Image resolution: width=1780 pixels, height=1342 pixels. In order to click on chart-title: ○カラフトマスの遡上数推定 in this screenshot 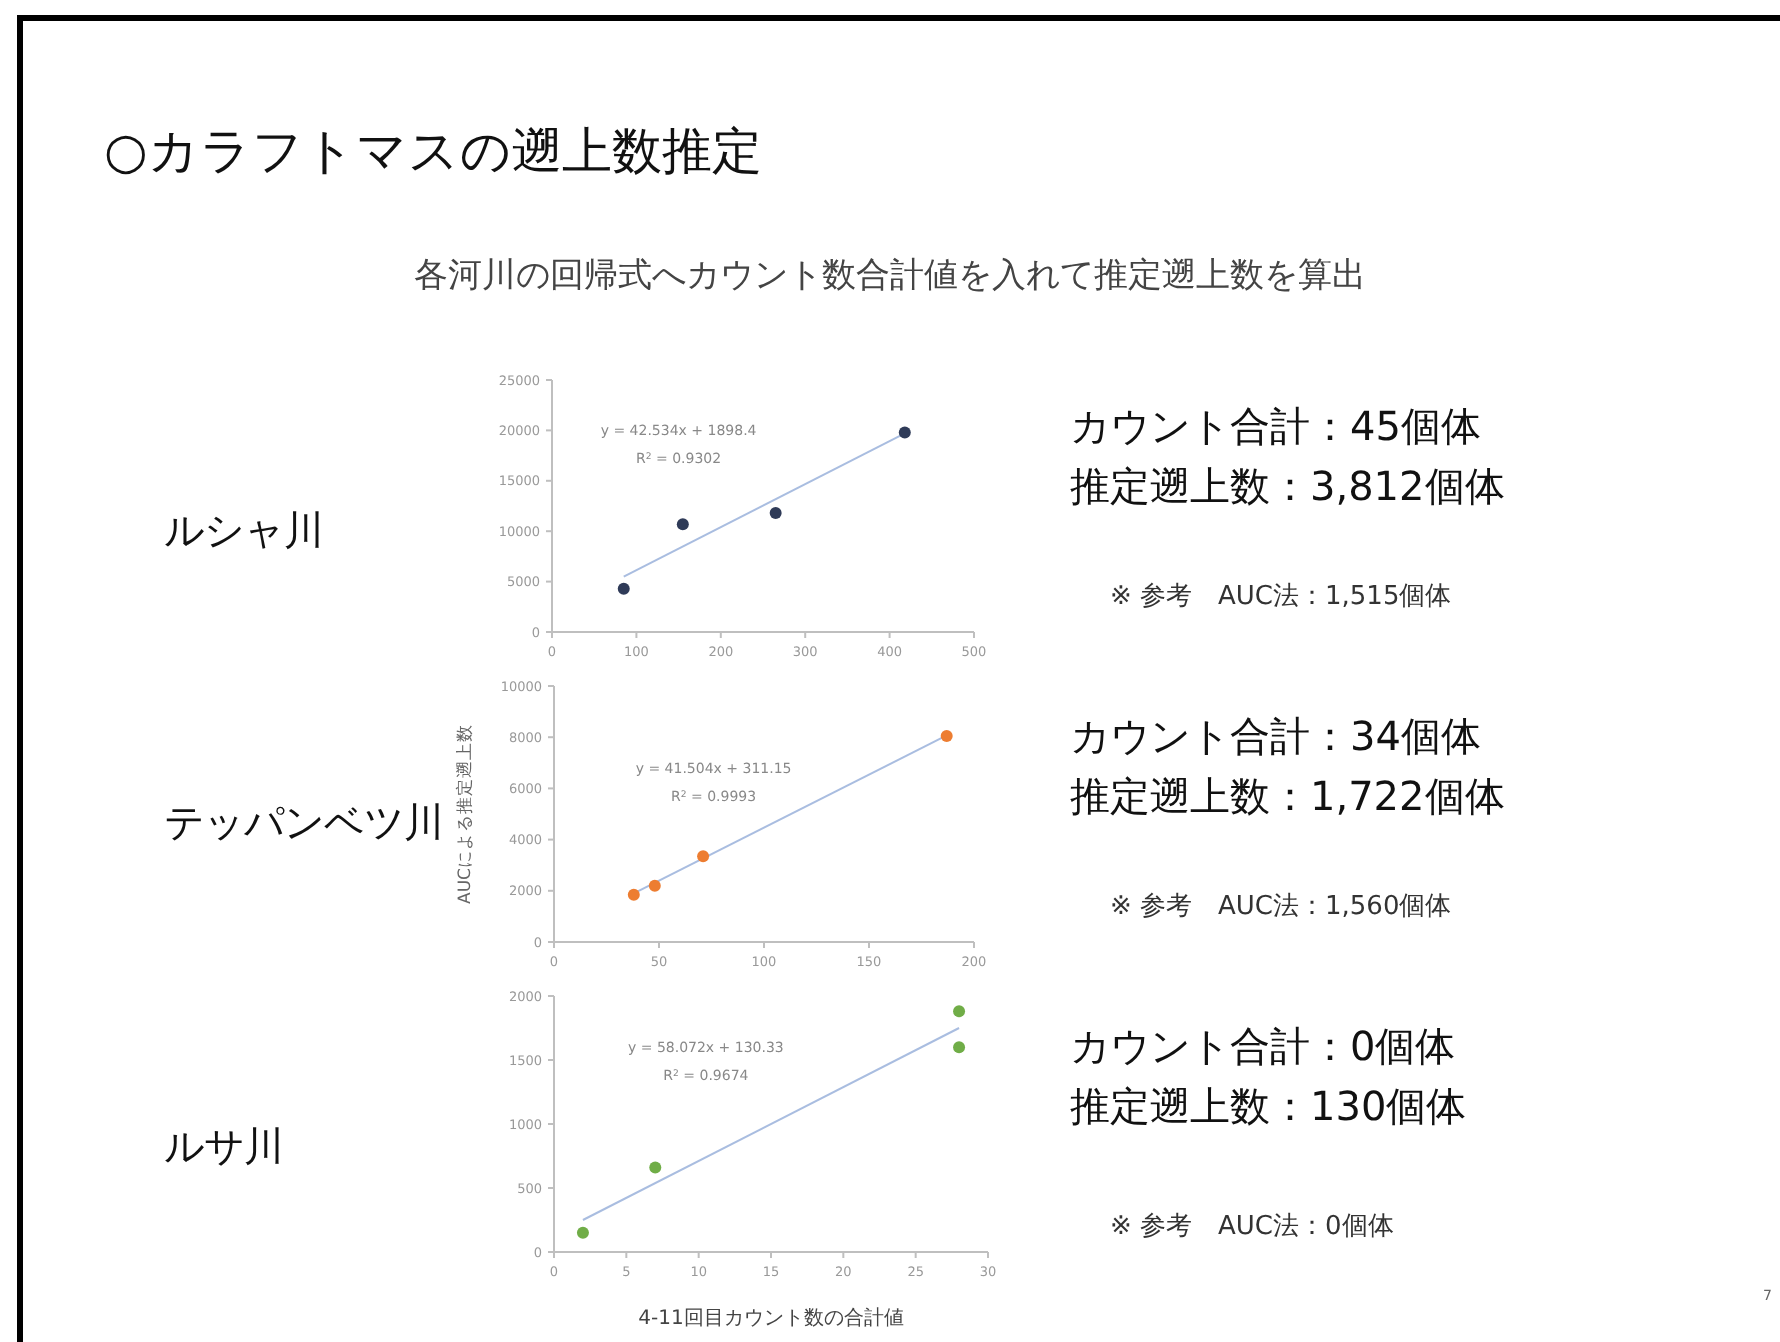, I will do `click(433, 151)`.